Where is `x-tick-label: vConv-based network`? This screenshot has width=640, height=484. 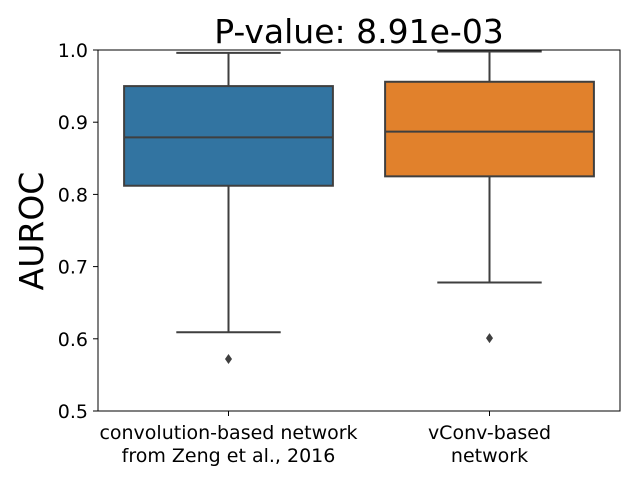
x-tick-label: vConv-based network is located at coordinates (489, 444).